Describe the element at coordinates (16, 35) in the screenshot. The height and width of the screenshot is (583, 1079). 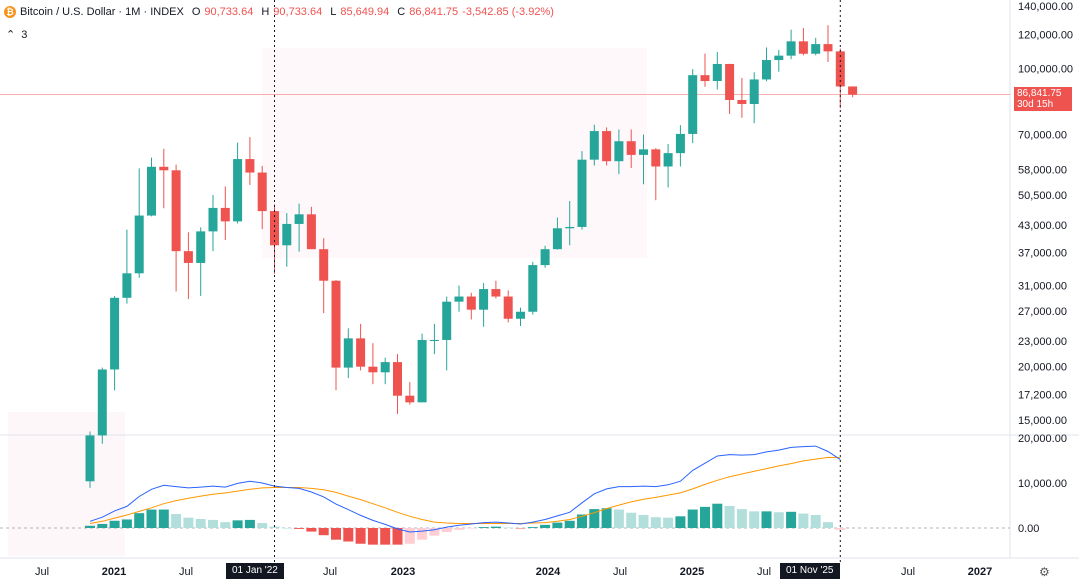
I see `indicators-toggle: ⌃ 3` at that location.